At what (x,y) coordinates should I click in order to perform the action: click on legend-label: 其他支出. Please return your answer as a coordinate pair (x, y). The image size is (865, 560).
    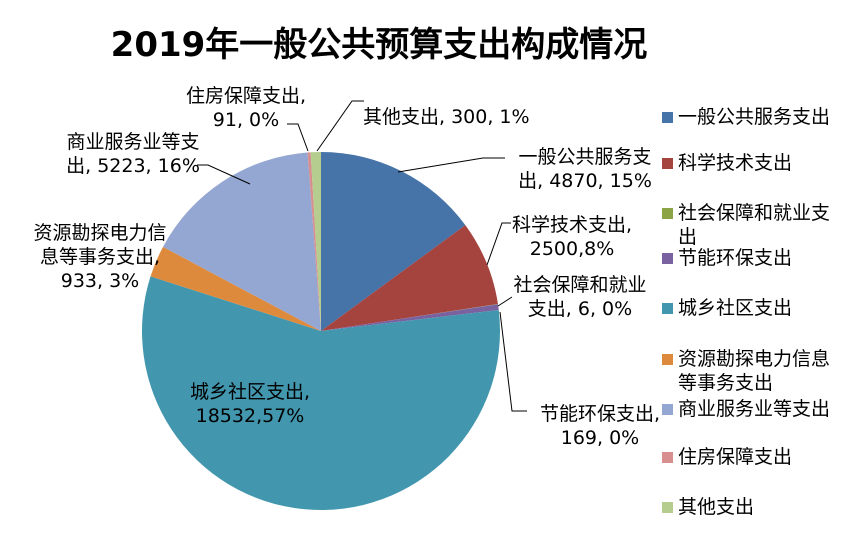
    Looking at the image, I should click on (716, 507).